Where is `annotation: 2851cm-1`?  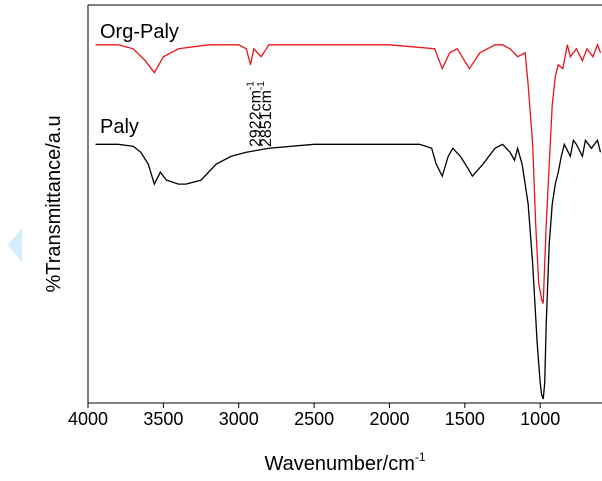 annotation: 2851cm-1 is located at coordinates (265, 114).